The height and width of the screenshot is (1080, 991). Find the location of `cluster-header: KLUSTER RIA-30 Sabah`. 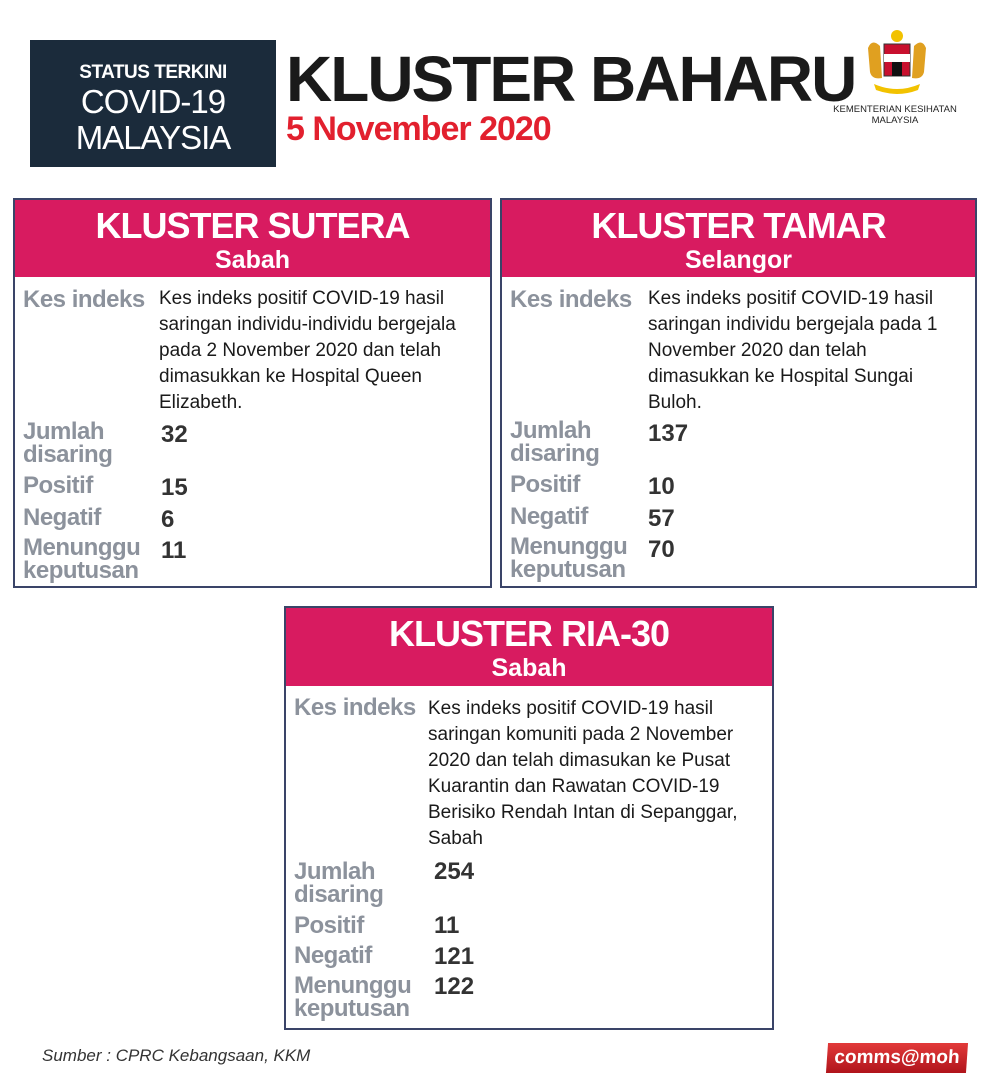

cluster-header: KLUSTER RIA-30 Sabah is located at coordinates (529, 647).